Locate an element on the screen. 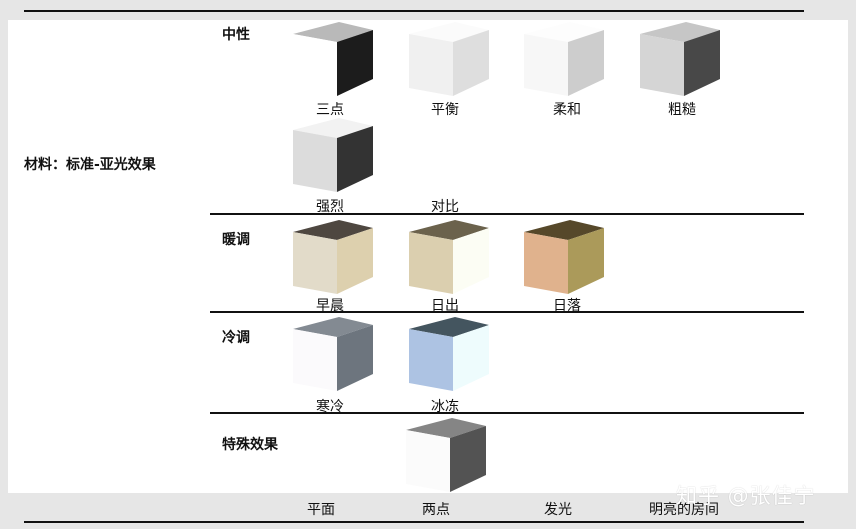  label-morning: 早晨 is located at coordinates (330, 306).